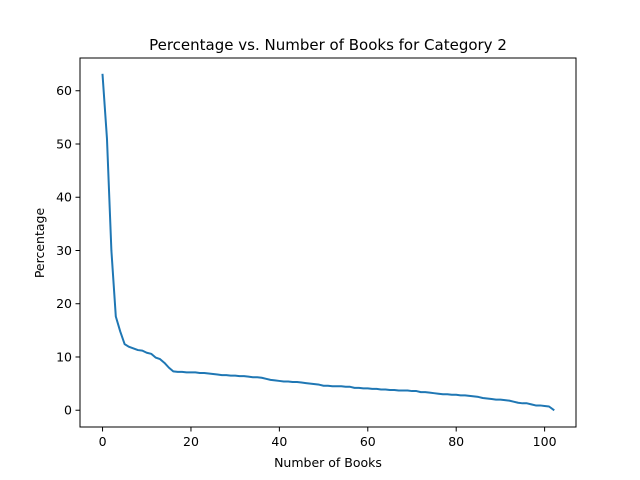  What do you see at coordinates (39, 243) in the screenshot?
I see `y-axis-label: Percentage` at bounding box center [39, 243].